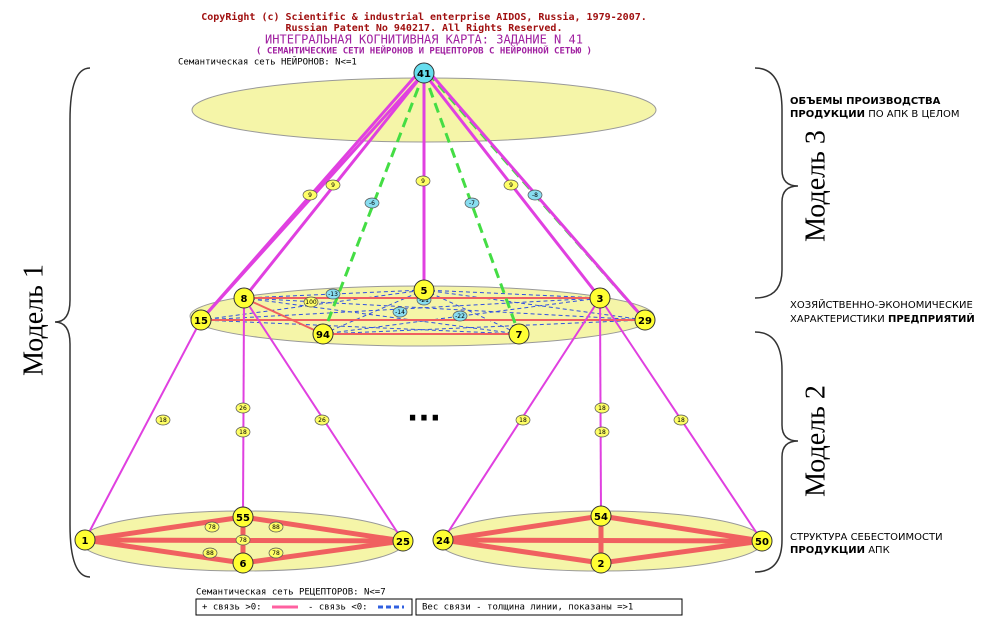 Image resolution: width=1007 pixels, height=618 pixels. I want to click on node-label: 3, so click(600, 299).